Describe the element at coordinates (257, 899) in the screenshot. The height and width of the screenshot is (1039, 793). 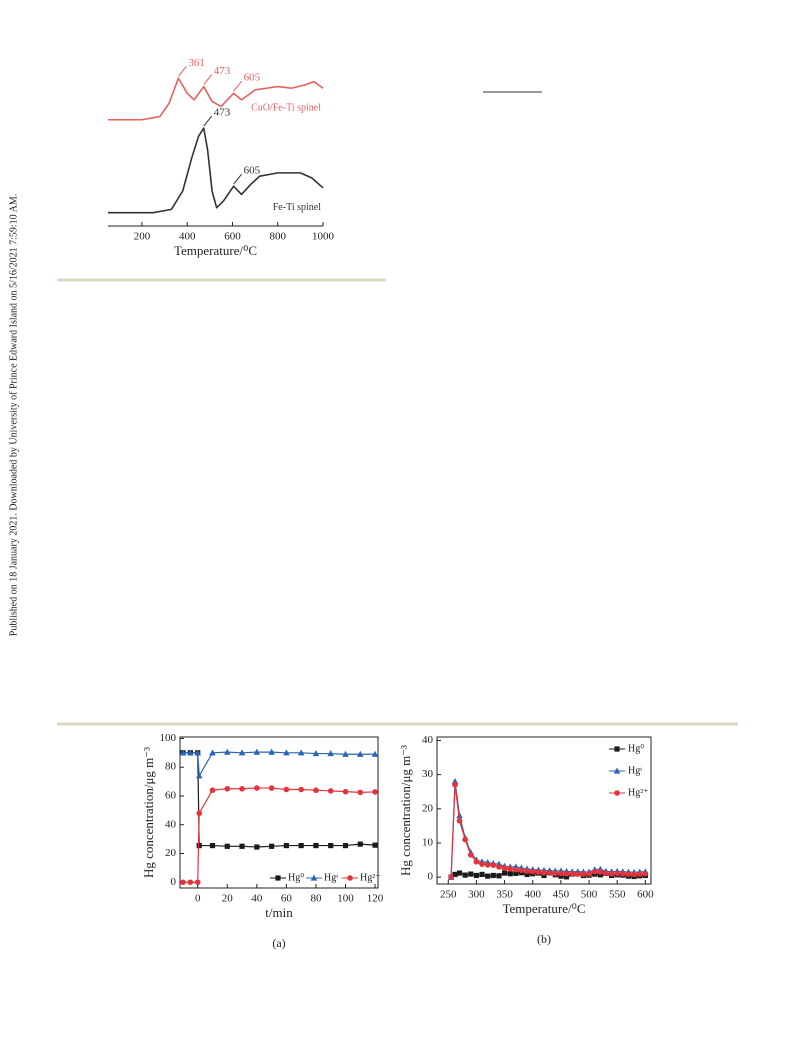
I see `x-tick-label: 40` at that location.